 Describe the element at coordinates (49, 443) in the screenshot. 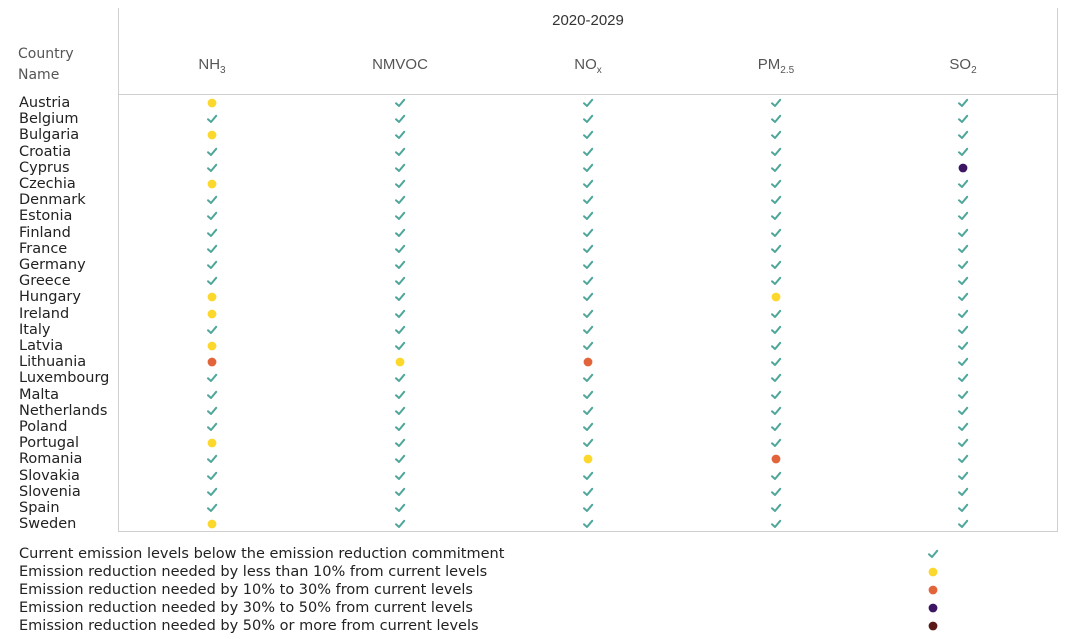

I see `country-label: Portugal` at that location.